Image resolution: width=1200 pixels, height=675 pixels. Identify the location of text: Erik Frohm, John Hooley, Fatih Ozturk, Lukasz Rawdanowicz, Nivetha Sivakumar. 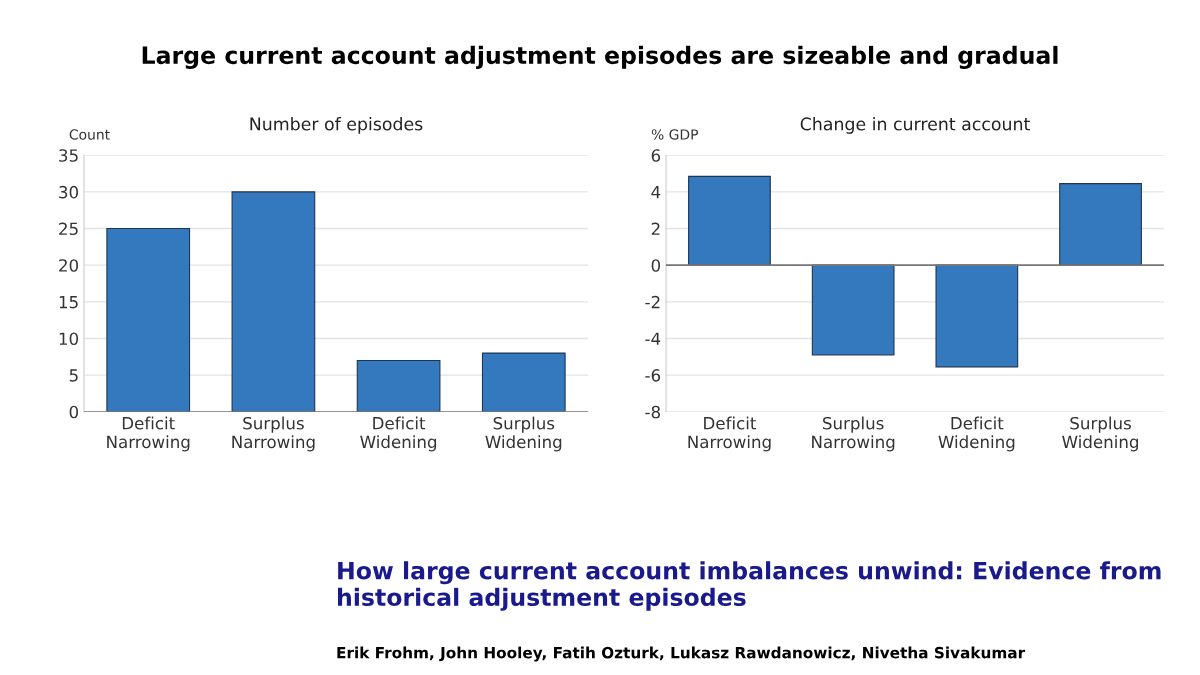
(681, 654).